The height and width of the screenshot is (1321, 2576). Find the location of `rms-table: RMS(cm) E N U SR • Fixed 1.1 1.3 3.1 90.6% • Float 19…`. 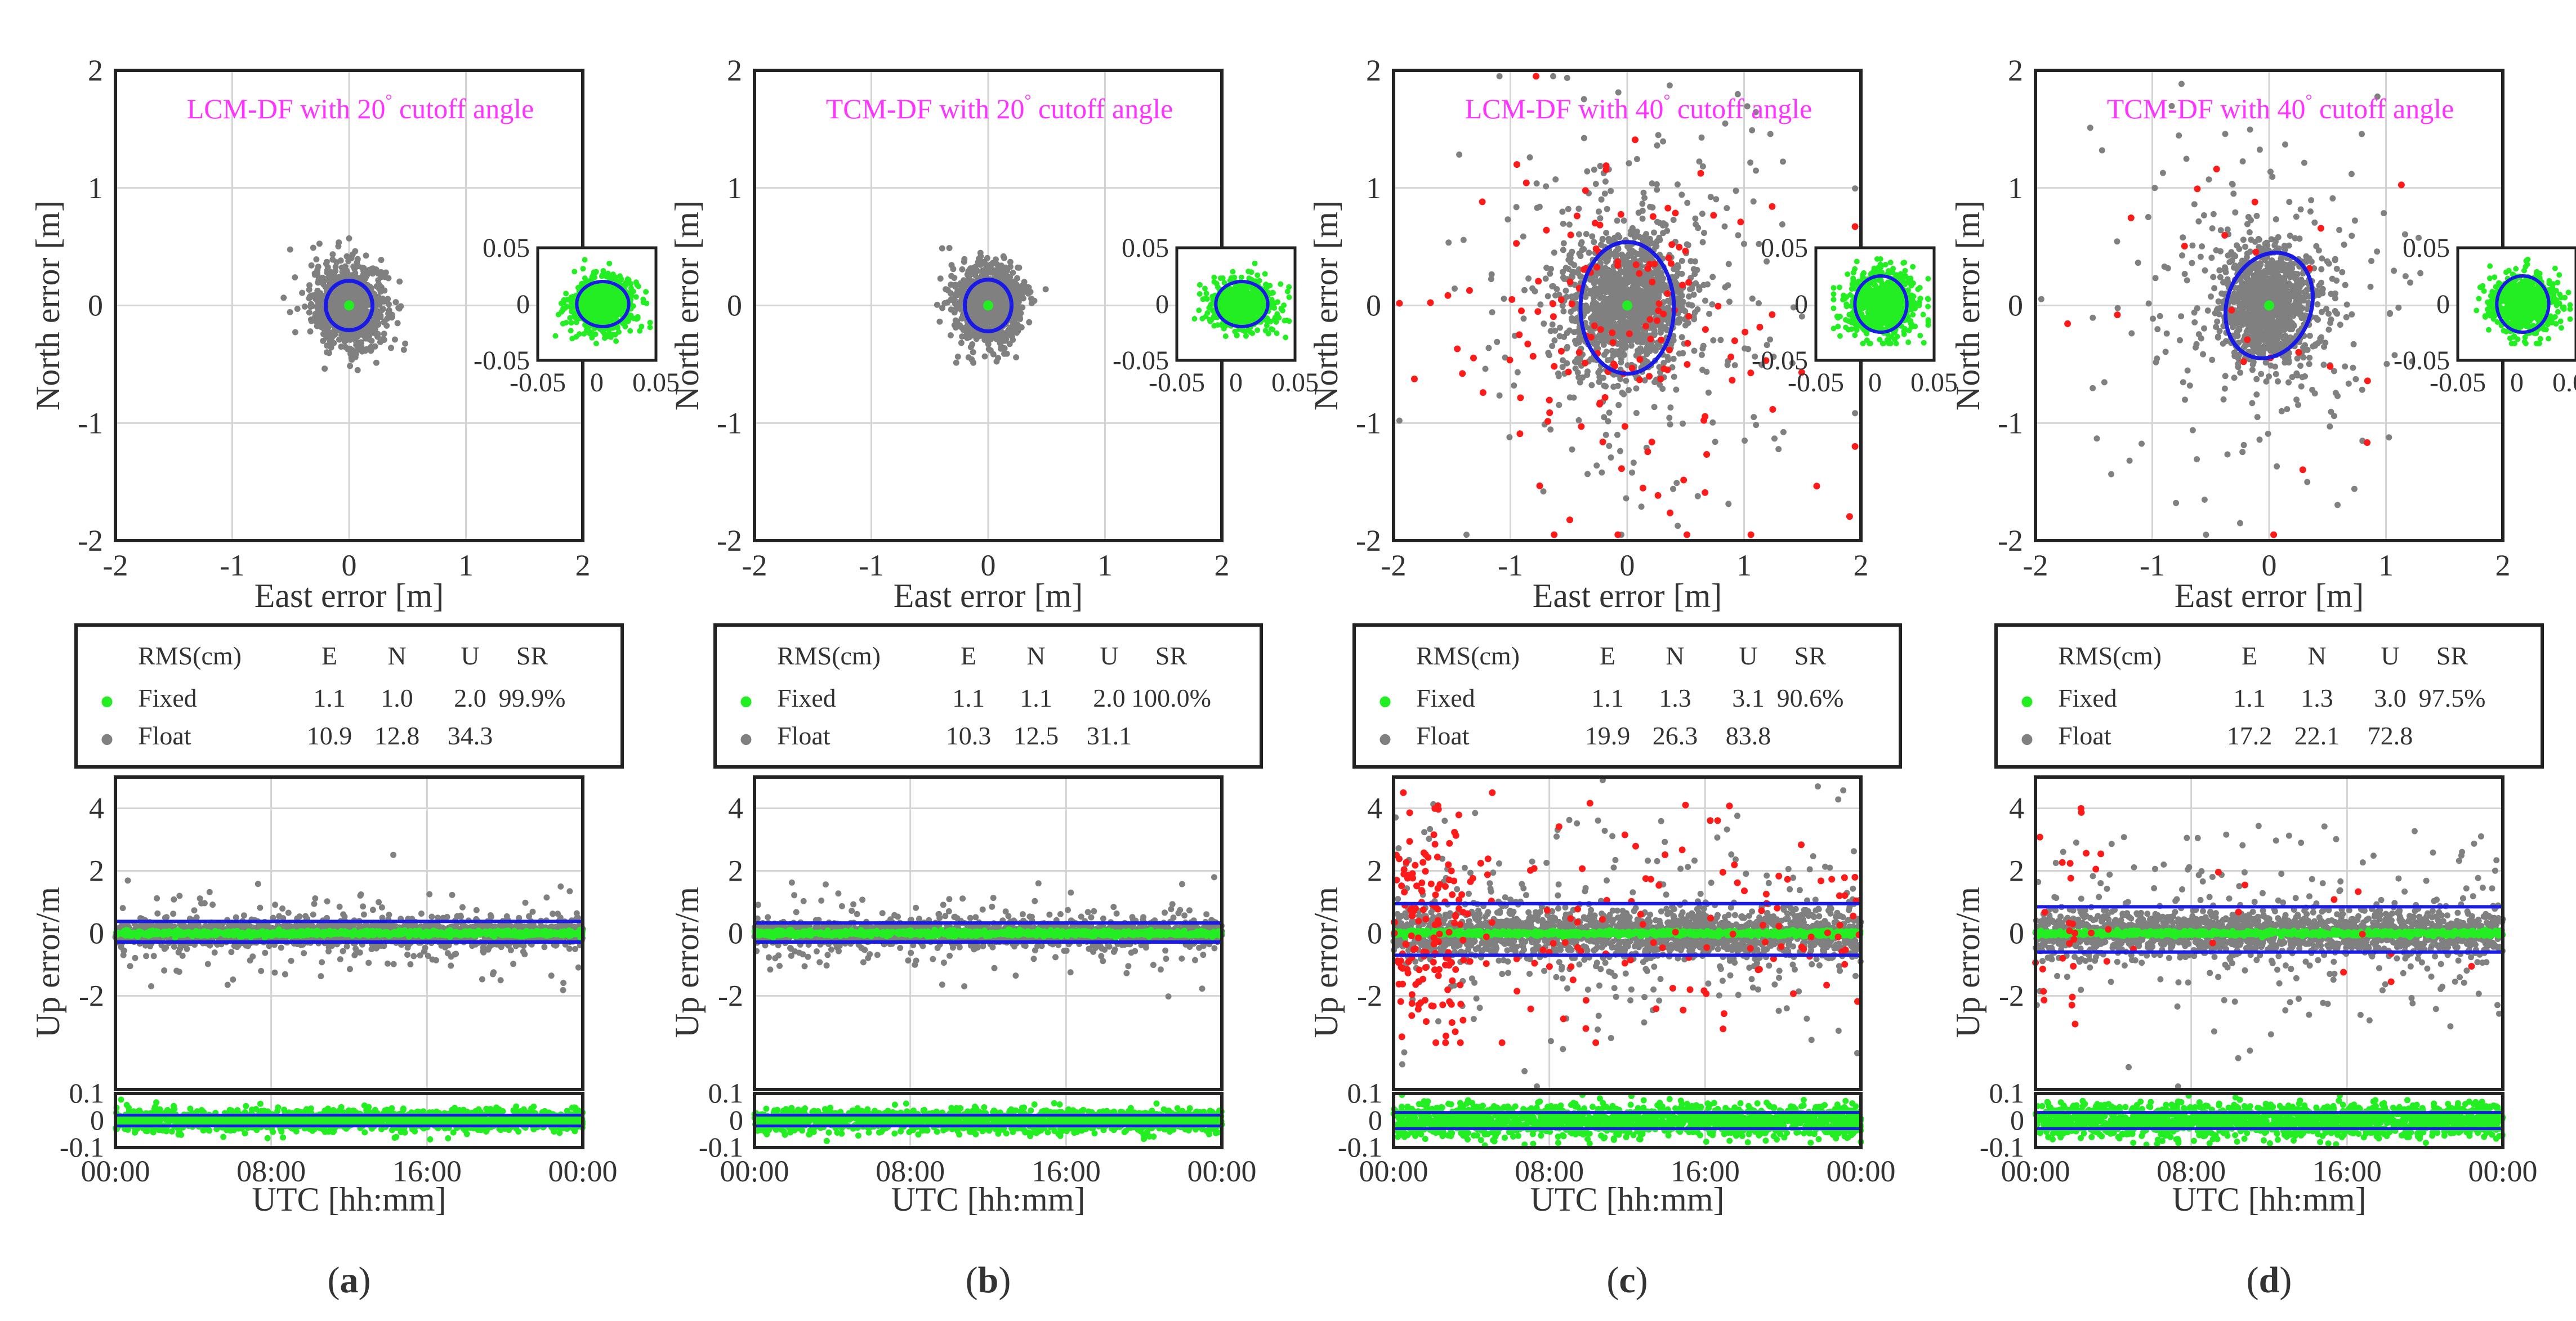

rms-table: RMS(cm) E N U SR • Fixed 1.1 1.3 3.1 90.6% • Float 19… is located at coordinates (1627, 696).